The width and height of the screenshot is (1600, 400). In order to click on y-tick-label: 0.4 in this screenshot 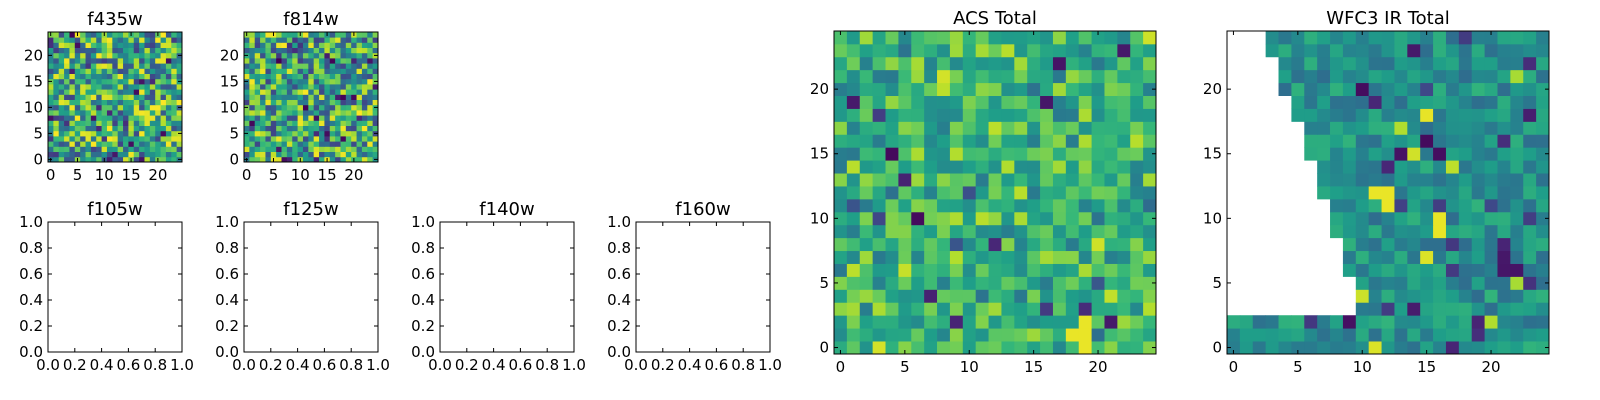, I will do `click(423, 300)`.